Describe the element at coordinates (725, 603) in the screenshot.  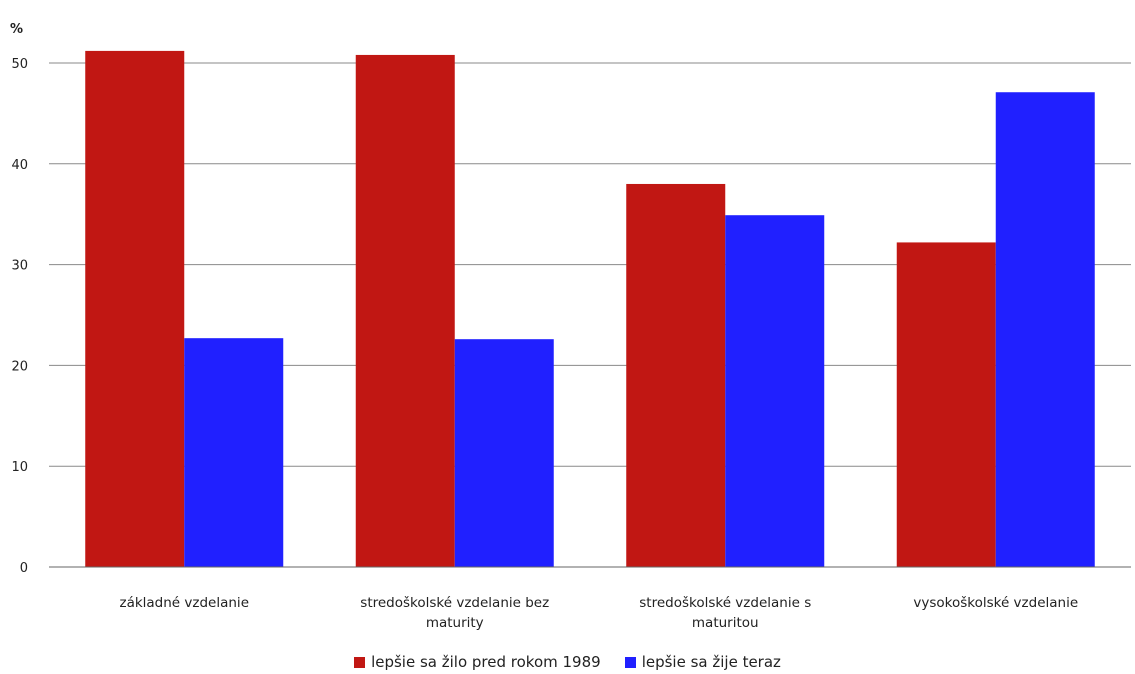
I see `x-category-label: stredoškolské vzdelanie s` at that location.